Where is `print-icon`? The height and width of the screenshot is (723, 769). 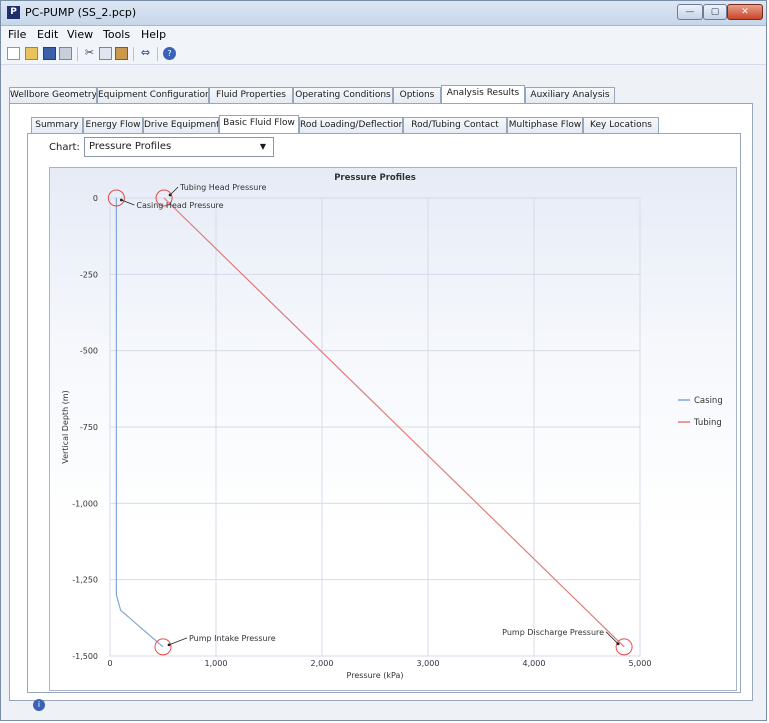
print-icon is located at coordinates (65, 53).